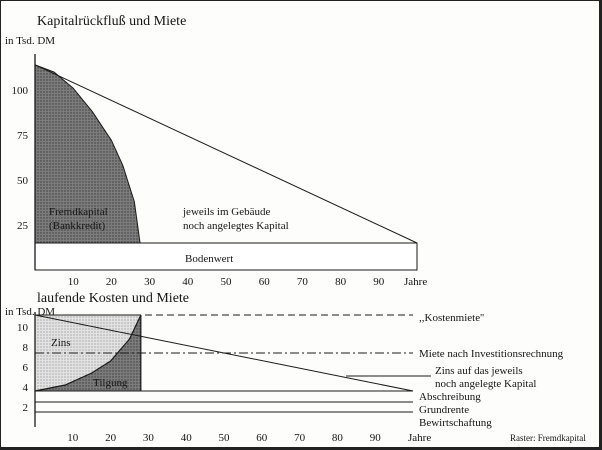 Image resolution: width=602 pixels, height=450 pixels. Describe the element at coordinates (20, 158) in the screenshot. I see `chart1-y-axis: 25 50 75 100` at that location.